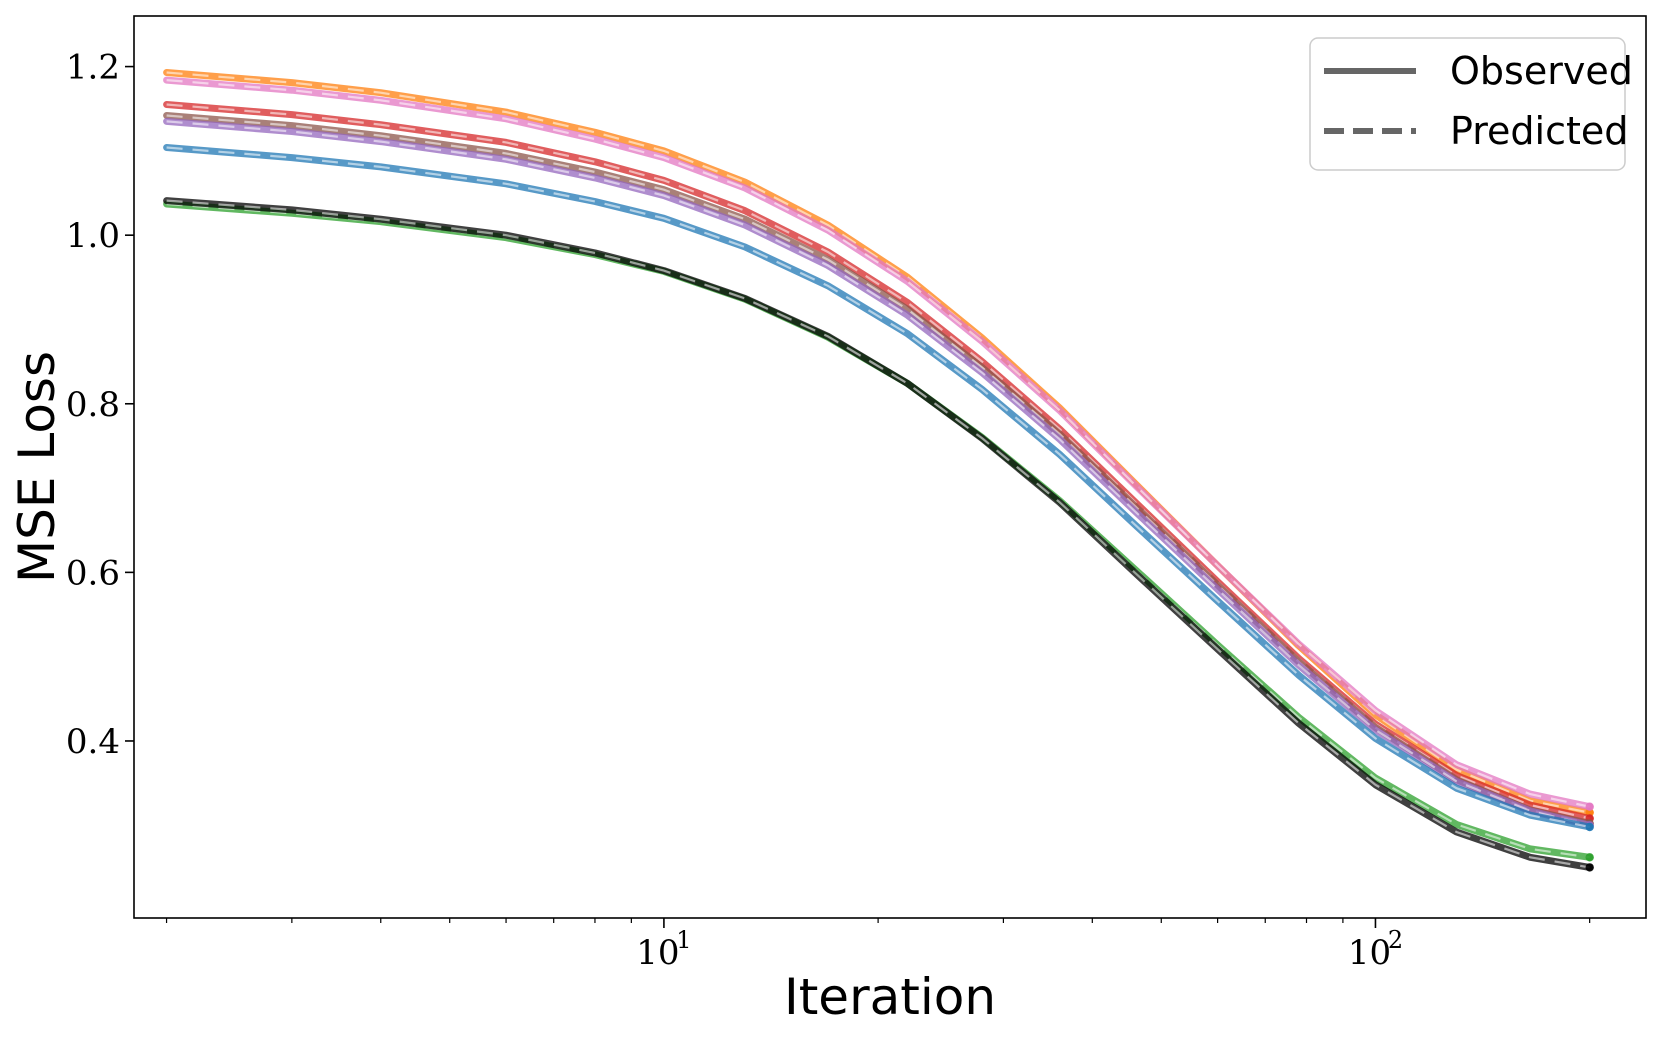 The width and height of the screenshot is (1661, 1038). I want to click on x-tick-label-1: 10, so click(1369, 953).